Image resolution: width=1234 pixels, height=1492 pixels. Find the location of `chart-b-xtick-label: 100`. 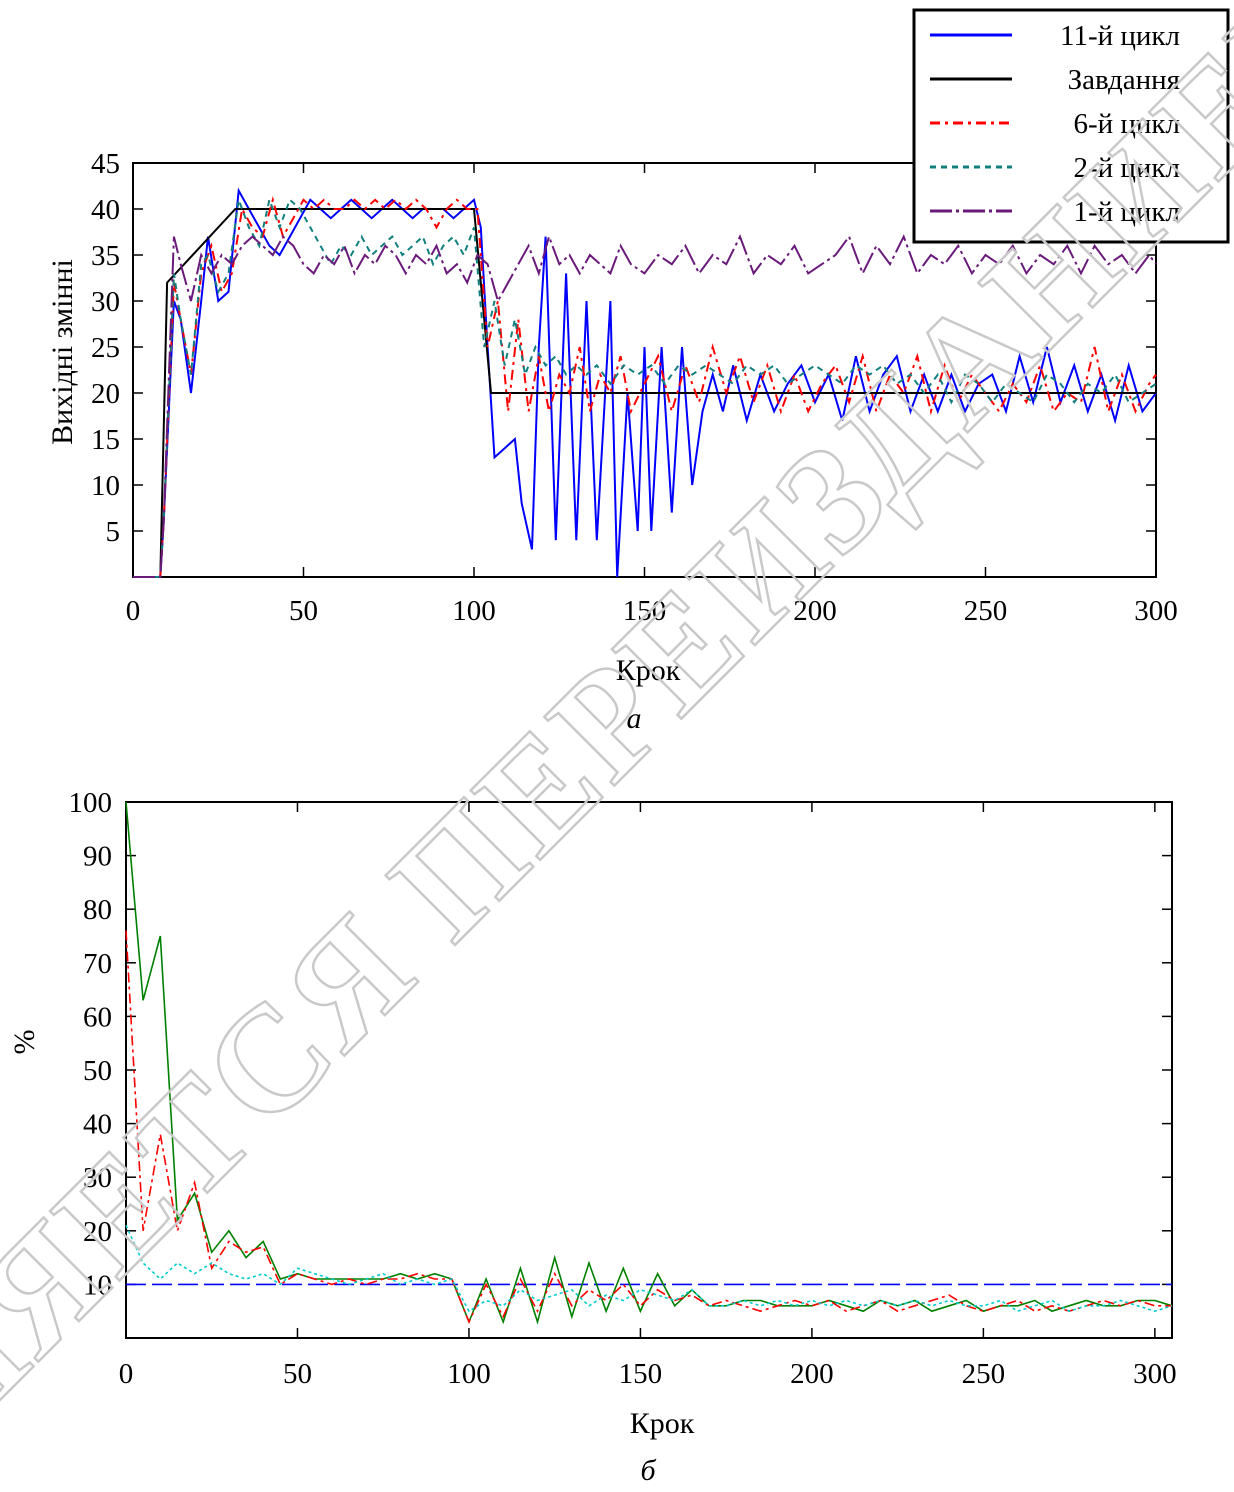

chart-b-xtick-label: 100 is located at coordinates (469, 1374).